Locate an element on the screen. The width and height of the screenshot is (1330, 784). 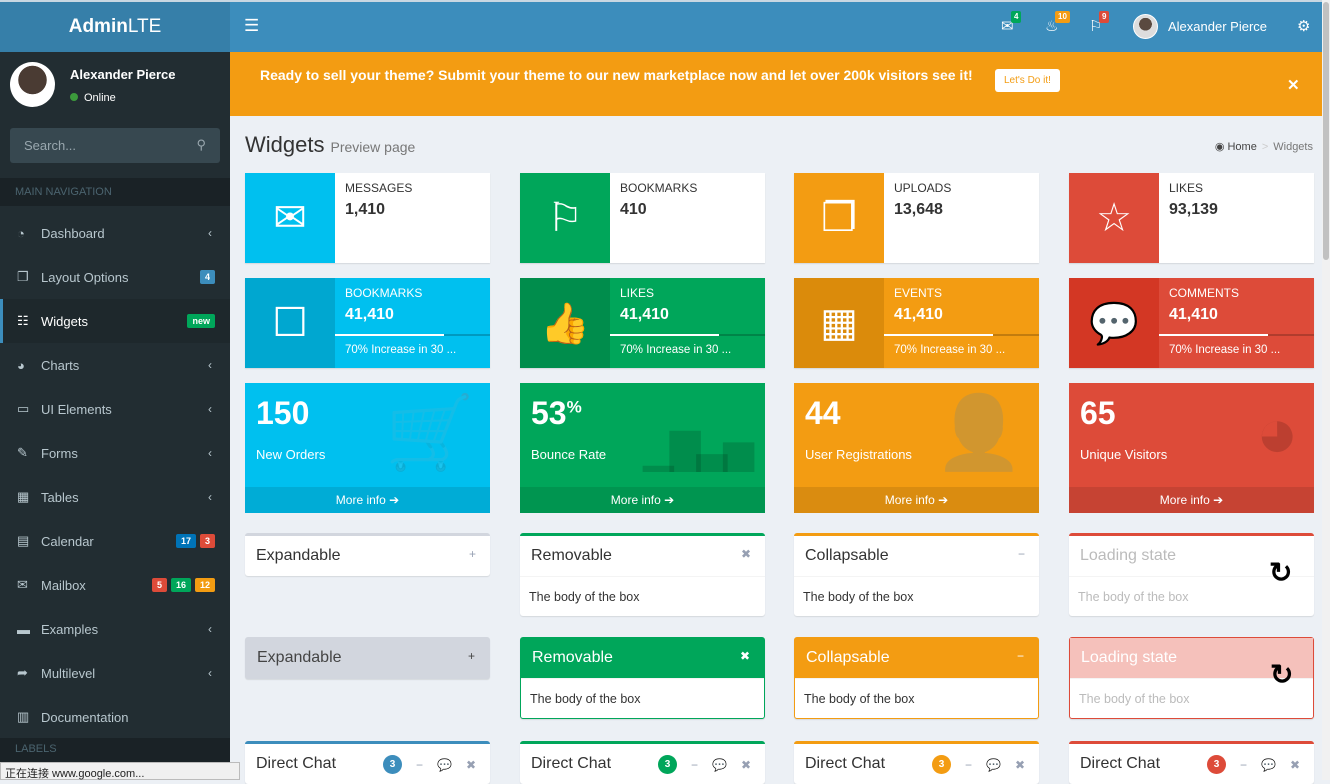
sidebar-item-dashboard: ◔ Dashboard ‹ is located at coordinates (115, 233).